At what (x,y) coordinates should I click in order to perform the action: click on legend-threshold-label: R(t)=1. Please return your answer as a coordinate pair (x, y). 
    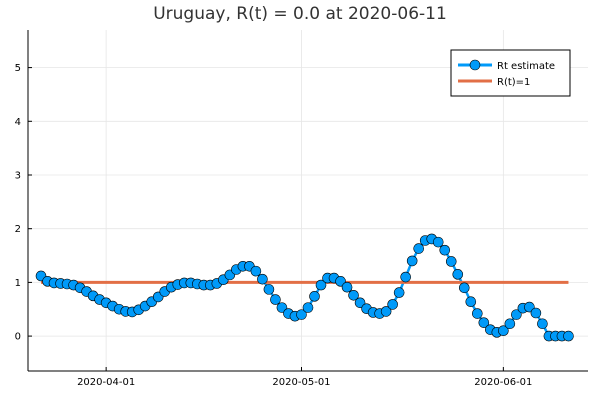
    Looking at the image, I should click on (513, 82).